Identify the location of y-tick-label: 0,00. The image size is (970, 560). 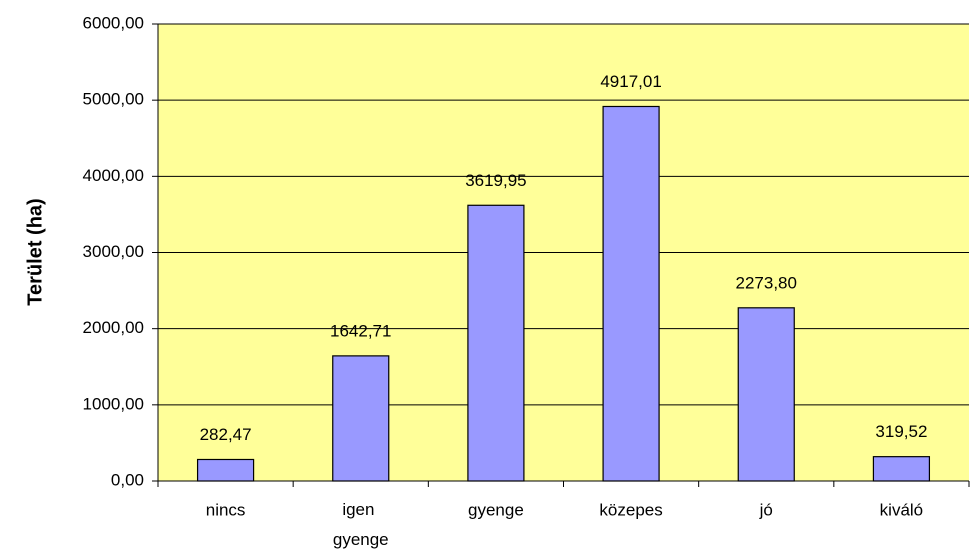
(127, 479).